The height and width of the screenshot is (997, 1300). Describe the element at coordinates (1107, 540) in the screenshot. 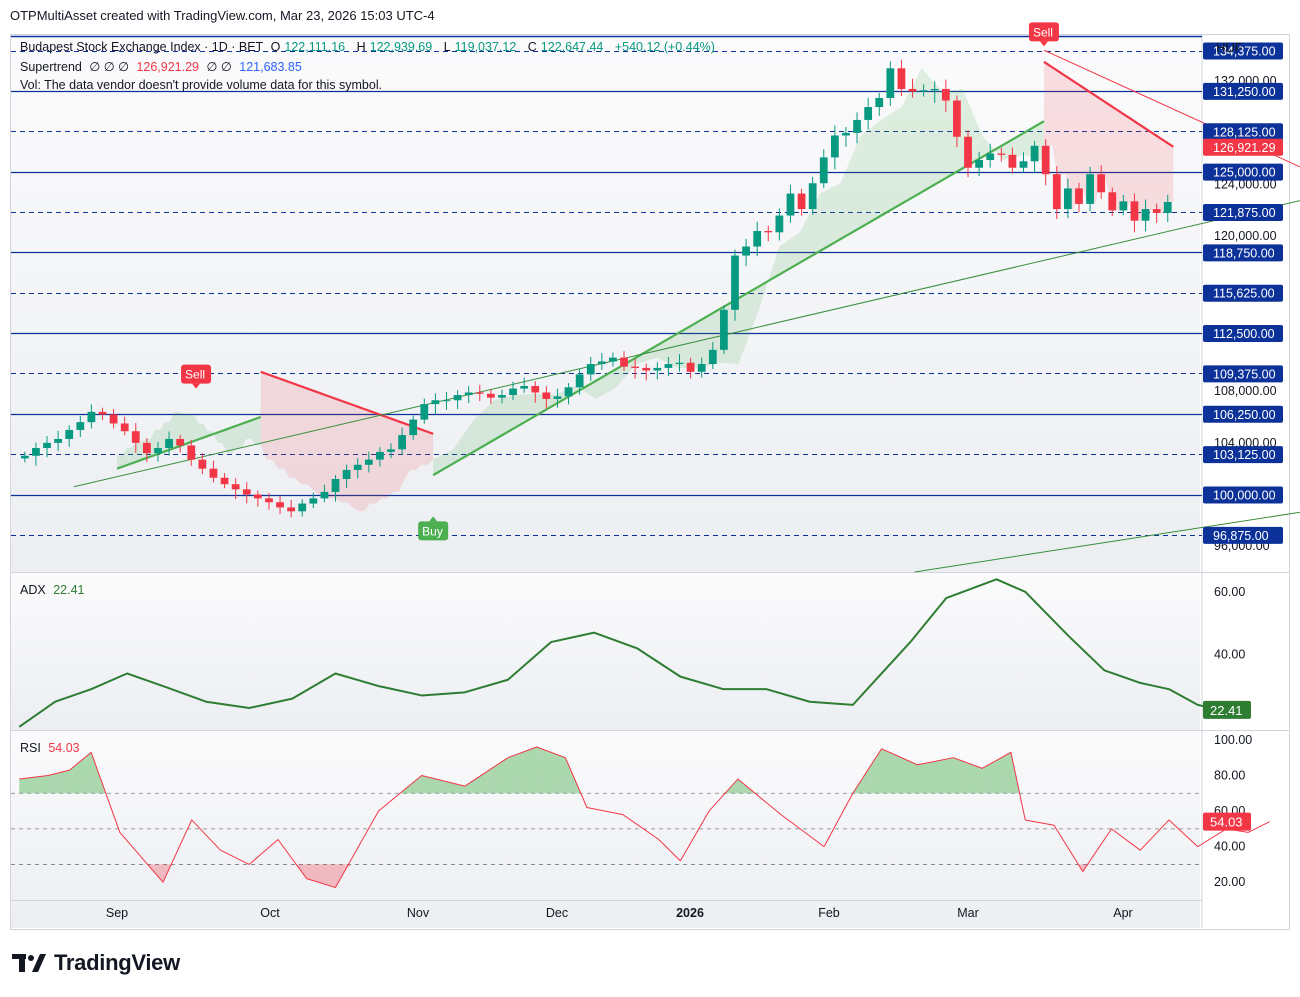

I see `support-trendline` at that location.